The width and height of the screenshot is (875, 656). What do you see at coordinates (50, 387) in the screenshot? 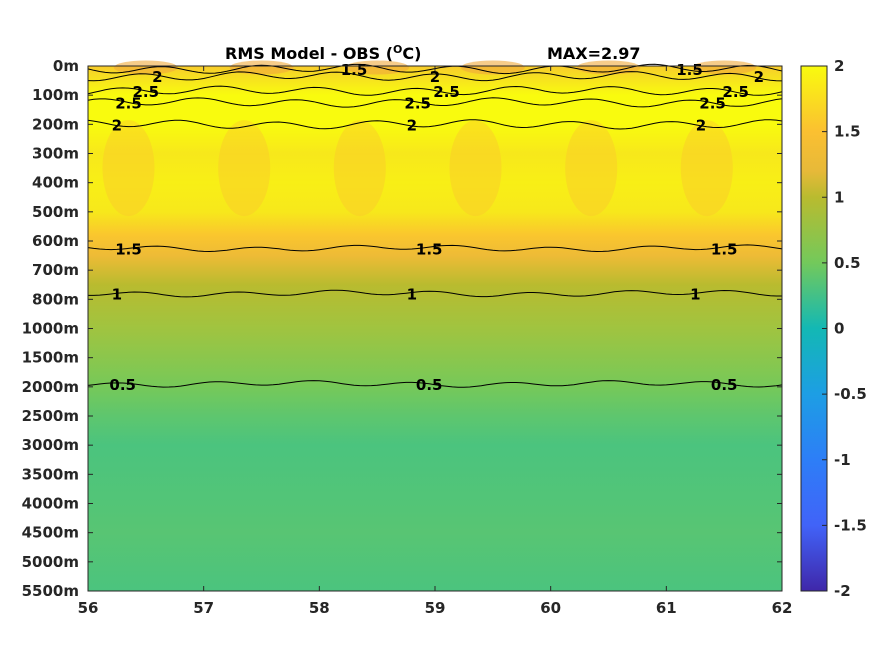
I see `y-tick-label: 2000m` at bounding box center [50, 387].